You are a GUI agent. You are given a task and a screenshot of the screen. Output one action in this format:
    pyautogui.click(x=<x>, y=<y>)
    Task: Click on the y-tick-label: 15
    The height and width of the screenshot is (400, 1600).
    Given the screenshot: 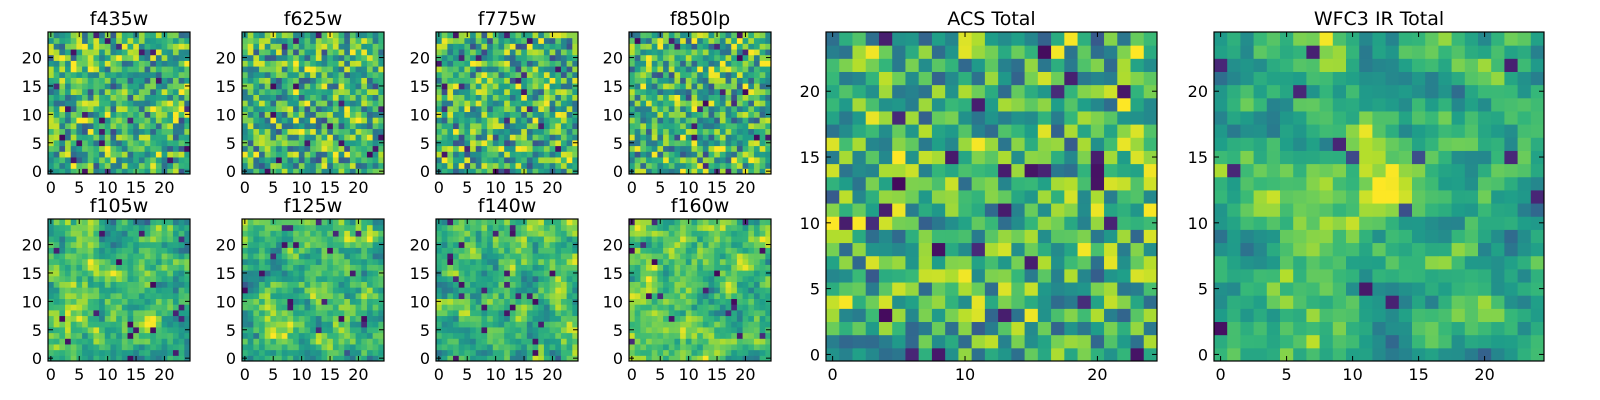 What is the action you would take?
    pyautogui.click(x=32, y=273)
    